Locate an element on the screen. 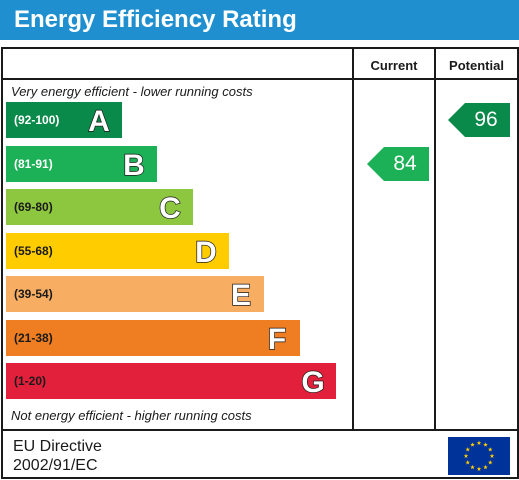 Image resolution: width=519 pixels, height=480 pixels. band-letter-b: B is located at coordinates (133, 165).